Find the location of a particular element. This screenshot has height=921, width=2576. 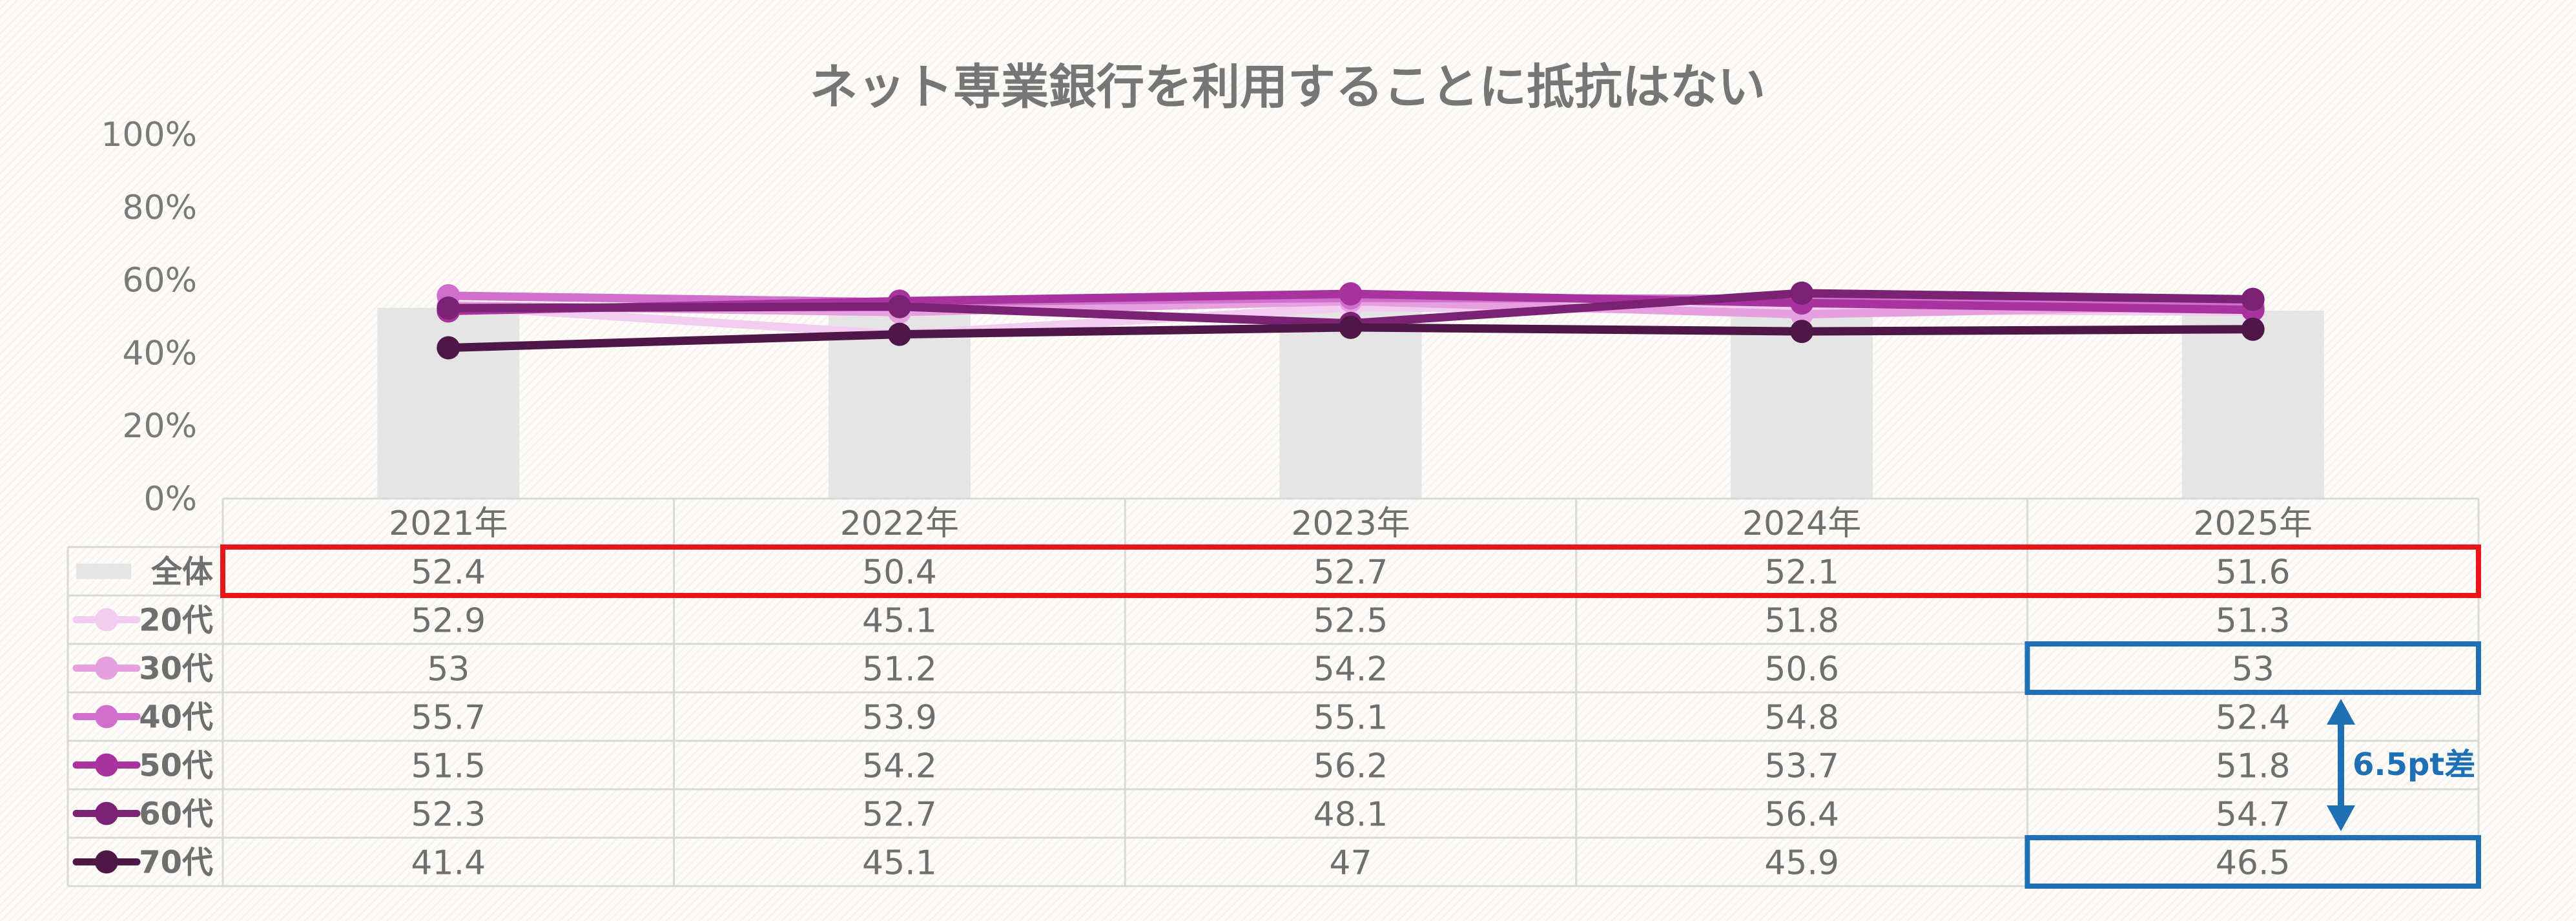

data-label: 55.1 is located at coordinates (1351, 718).